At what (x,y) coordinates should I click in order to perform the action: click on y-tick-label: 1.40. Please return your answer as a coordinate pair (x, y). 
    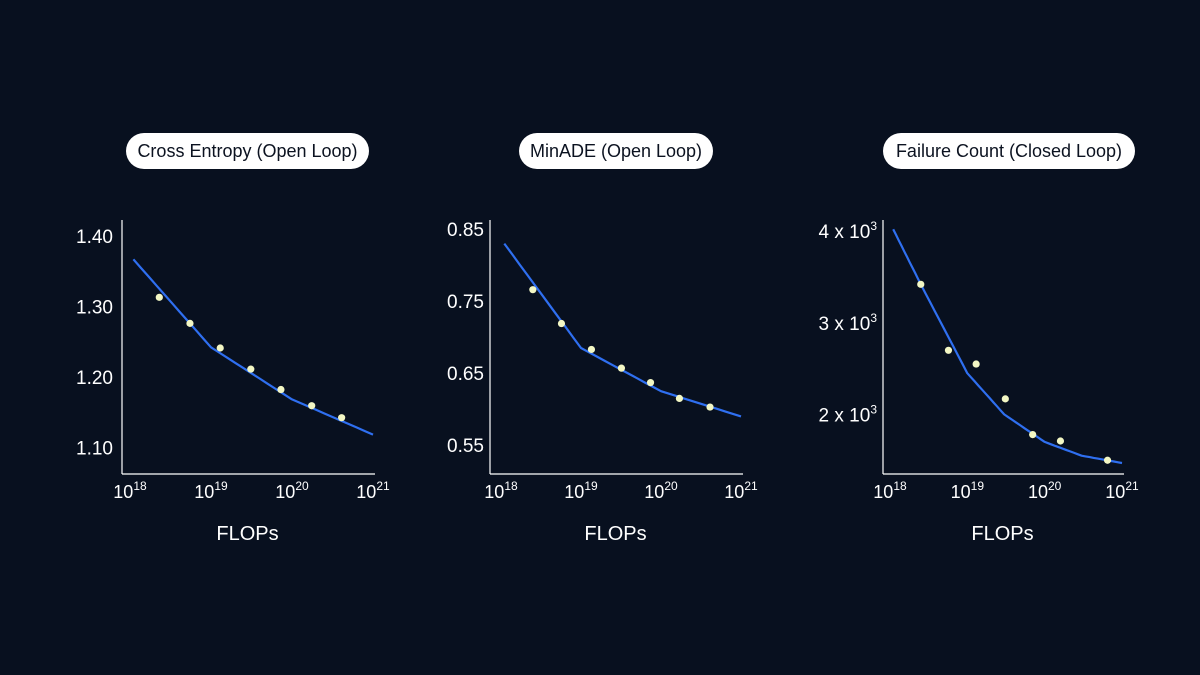
    Looking at the image, I should click on (94, 237).